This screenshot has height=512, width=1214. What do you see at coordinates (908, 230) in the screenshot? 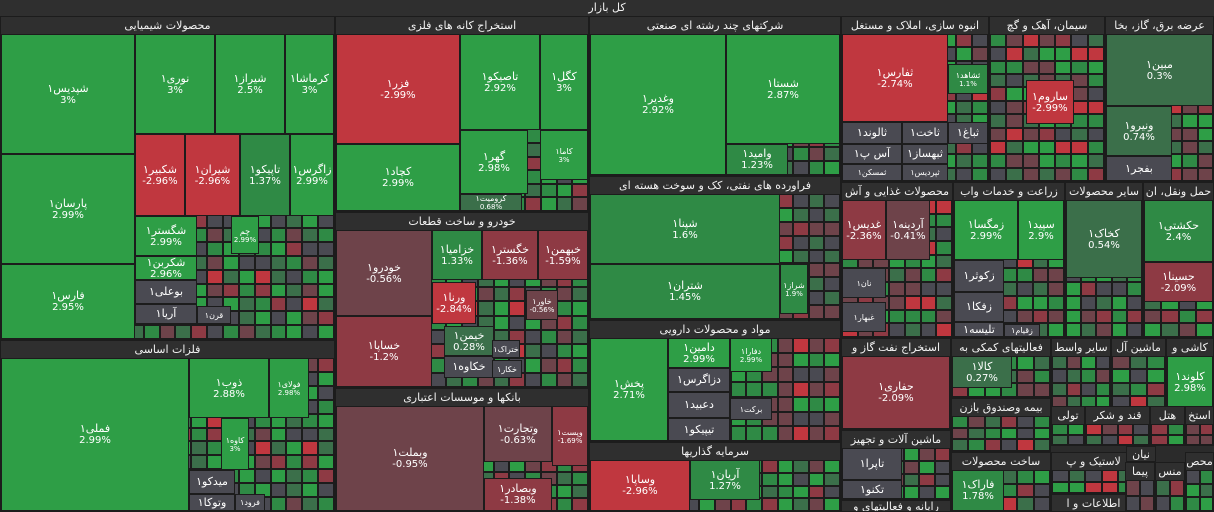
I see `stock-tile-12-1: آردینه۱ -0.41%` at bounding box center [908, 230].